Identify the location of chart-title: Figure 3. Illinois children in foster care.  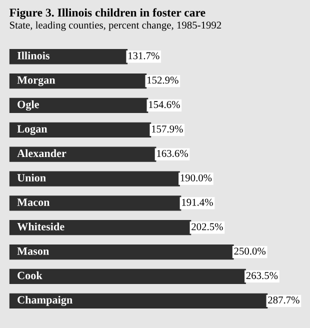
(108, 14).